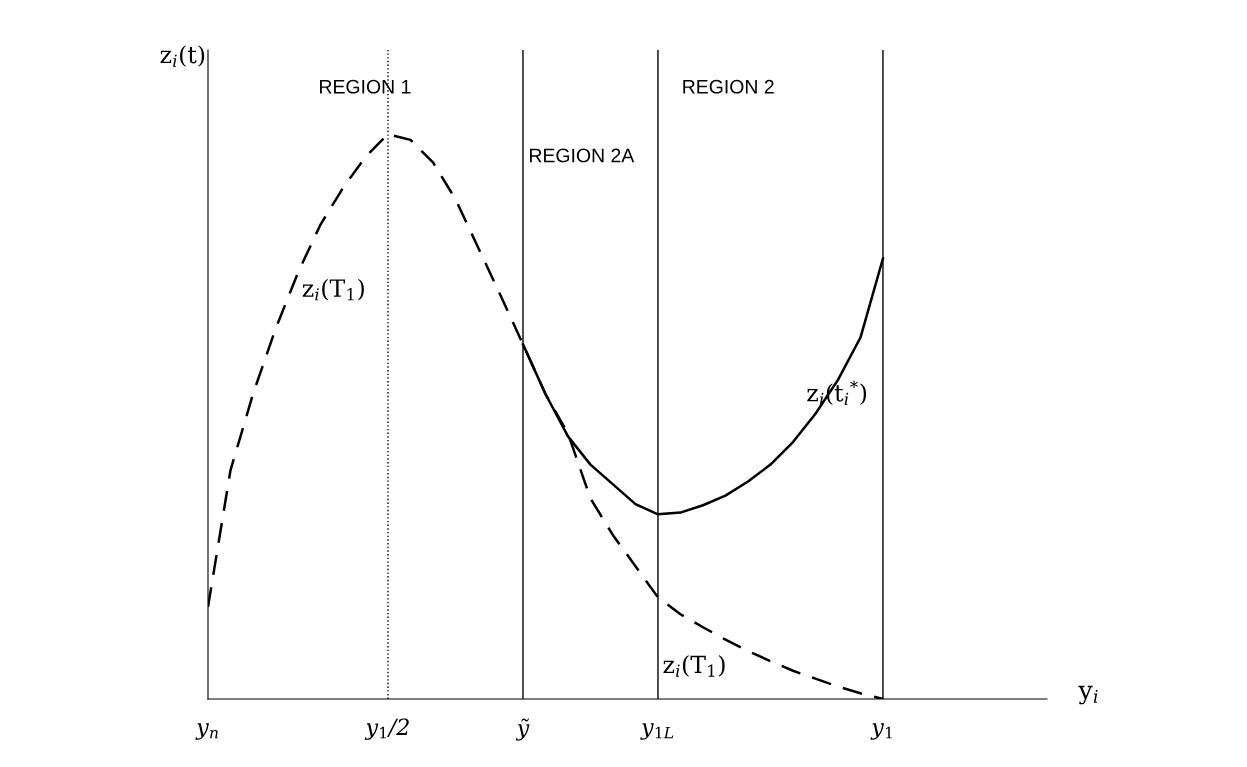 The height and width of the screenshot is (767, 1247). Describe the element at coordinates (881, 731) in the screenshot. I see `x-tick-label: y$_{1}$` at that location.